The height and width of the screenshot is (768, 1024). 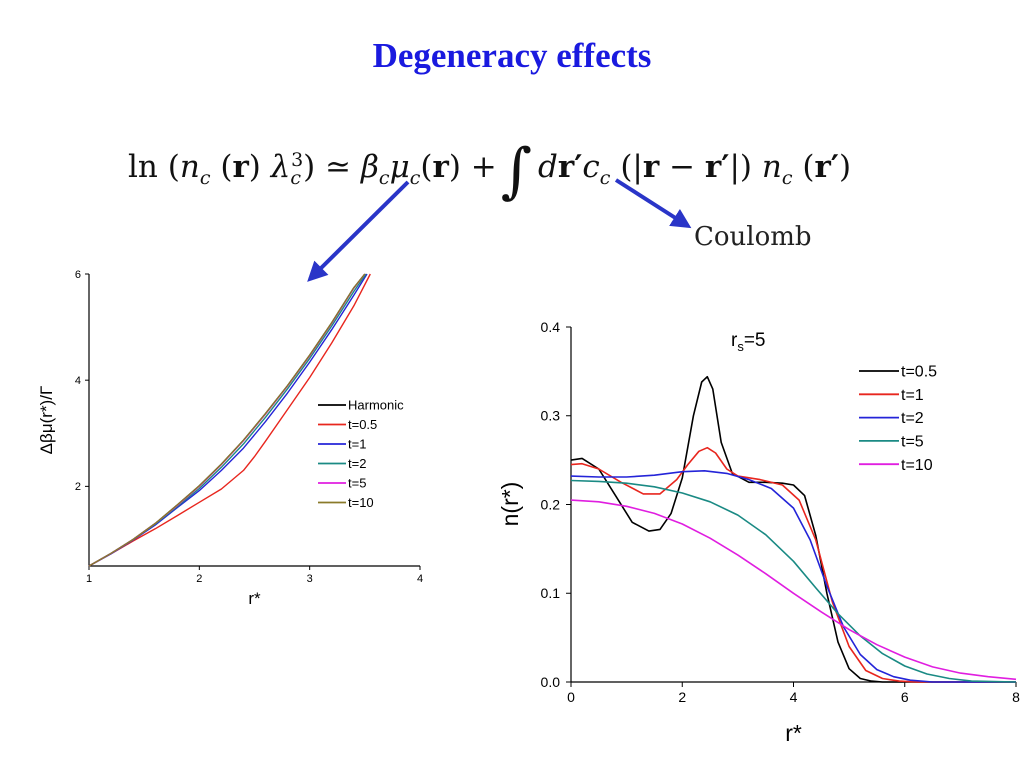 What do you see at coordinates (78, 487) in the screenshot?
I see `y-tick-label: 2` at bounding box center [78, 487].